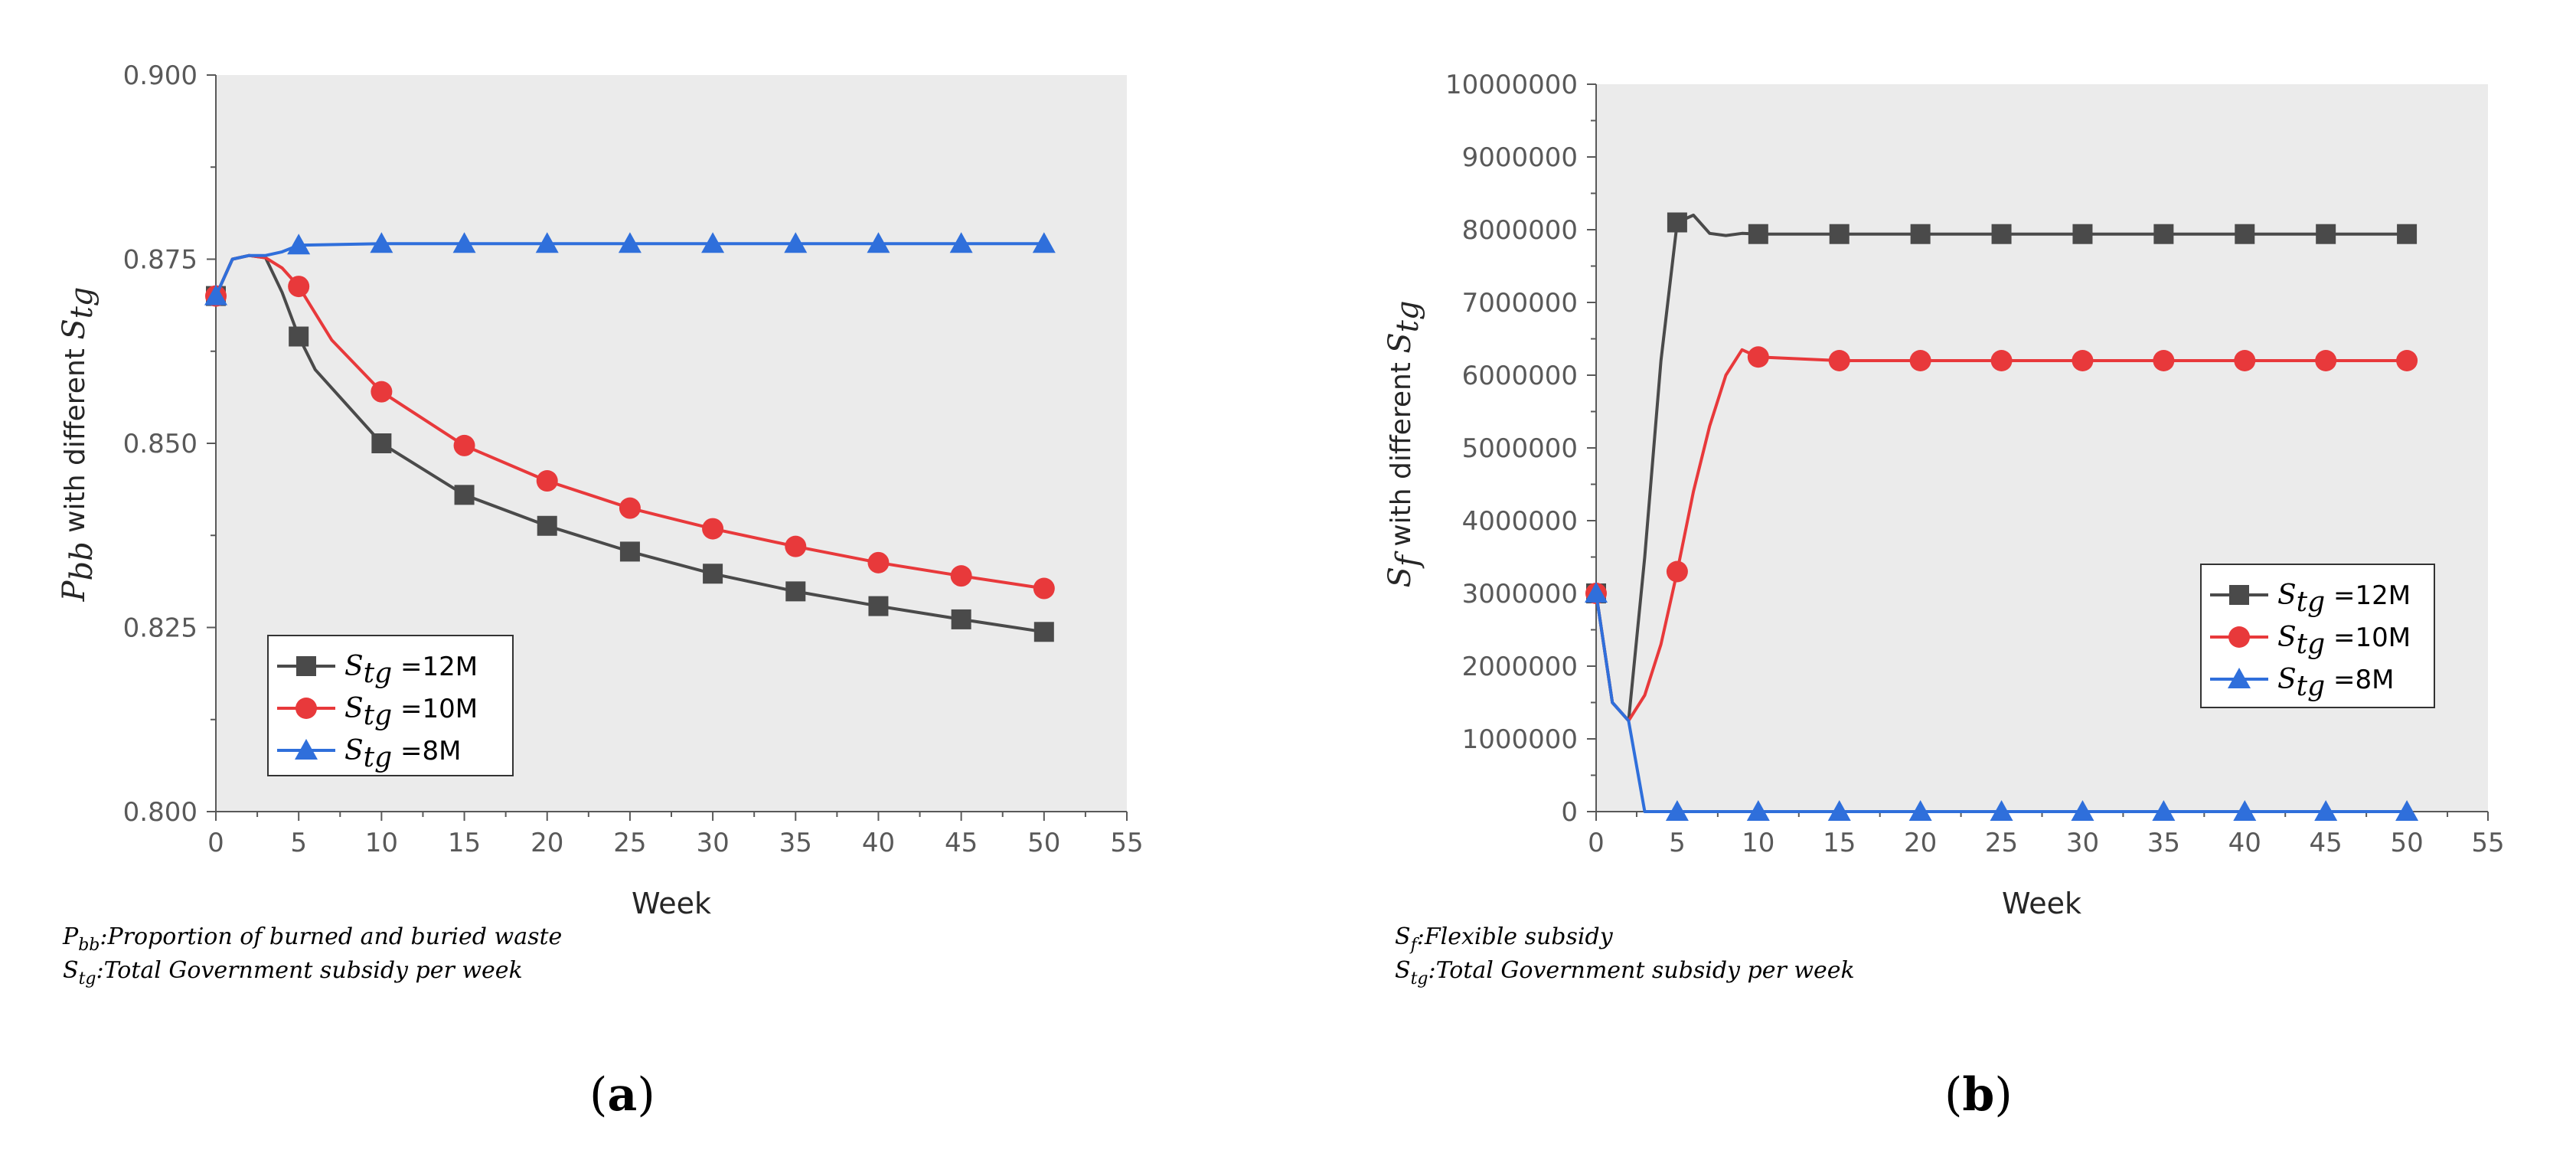  I want to click on y-tick-label: 0, so click(1569, 812).